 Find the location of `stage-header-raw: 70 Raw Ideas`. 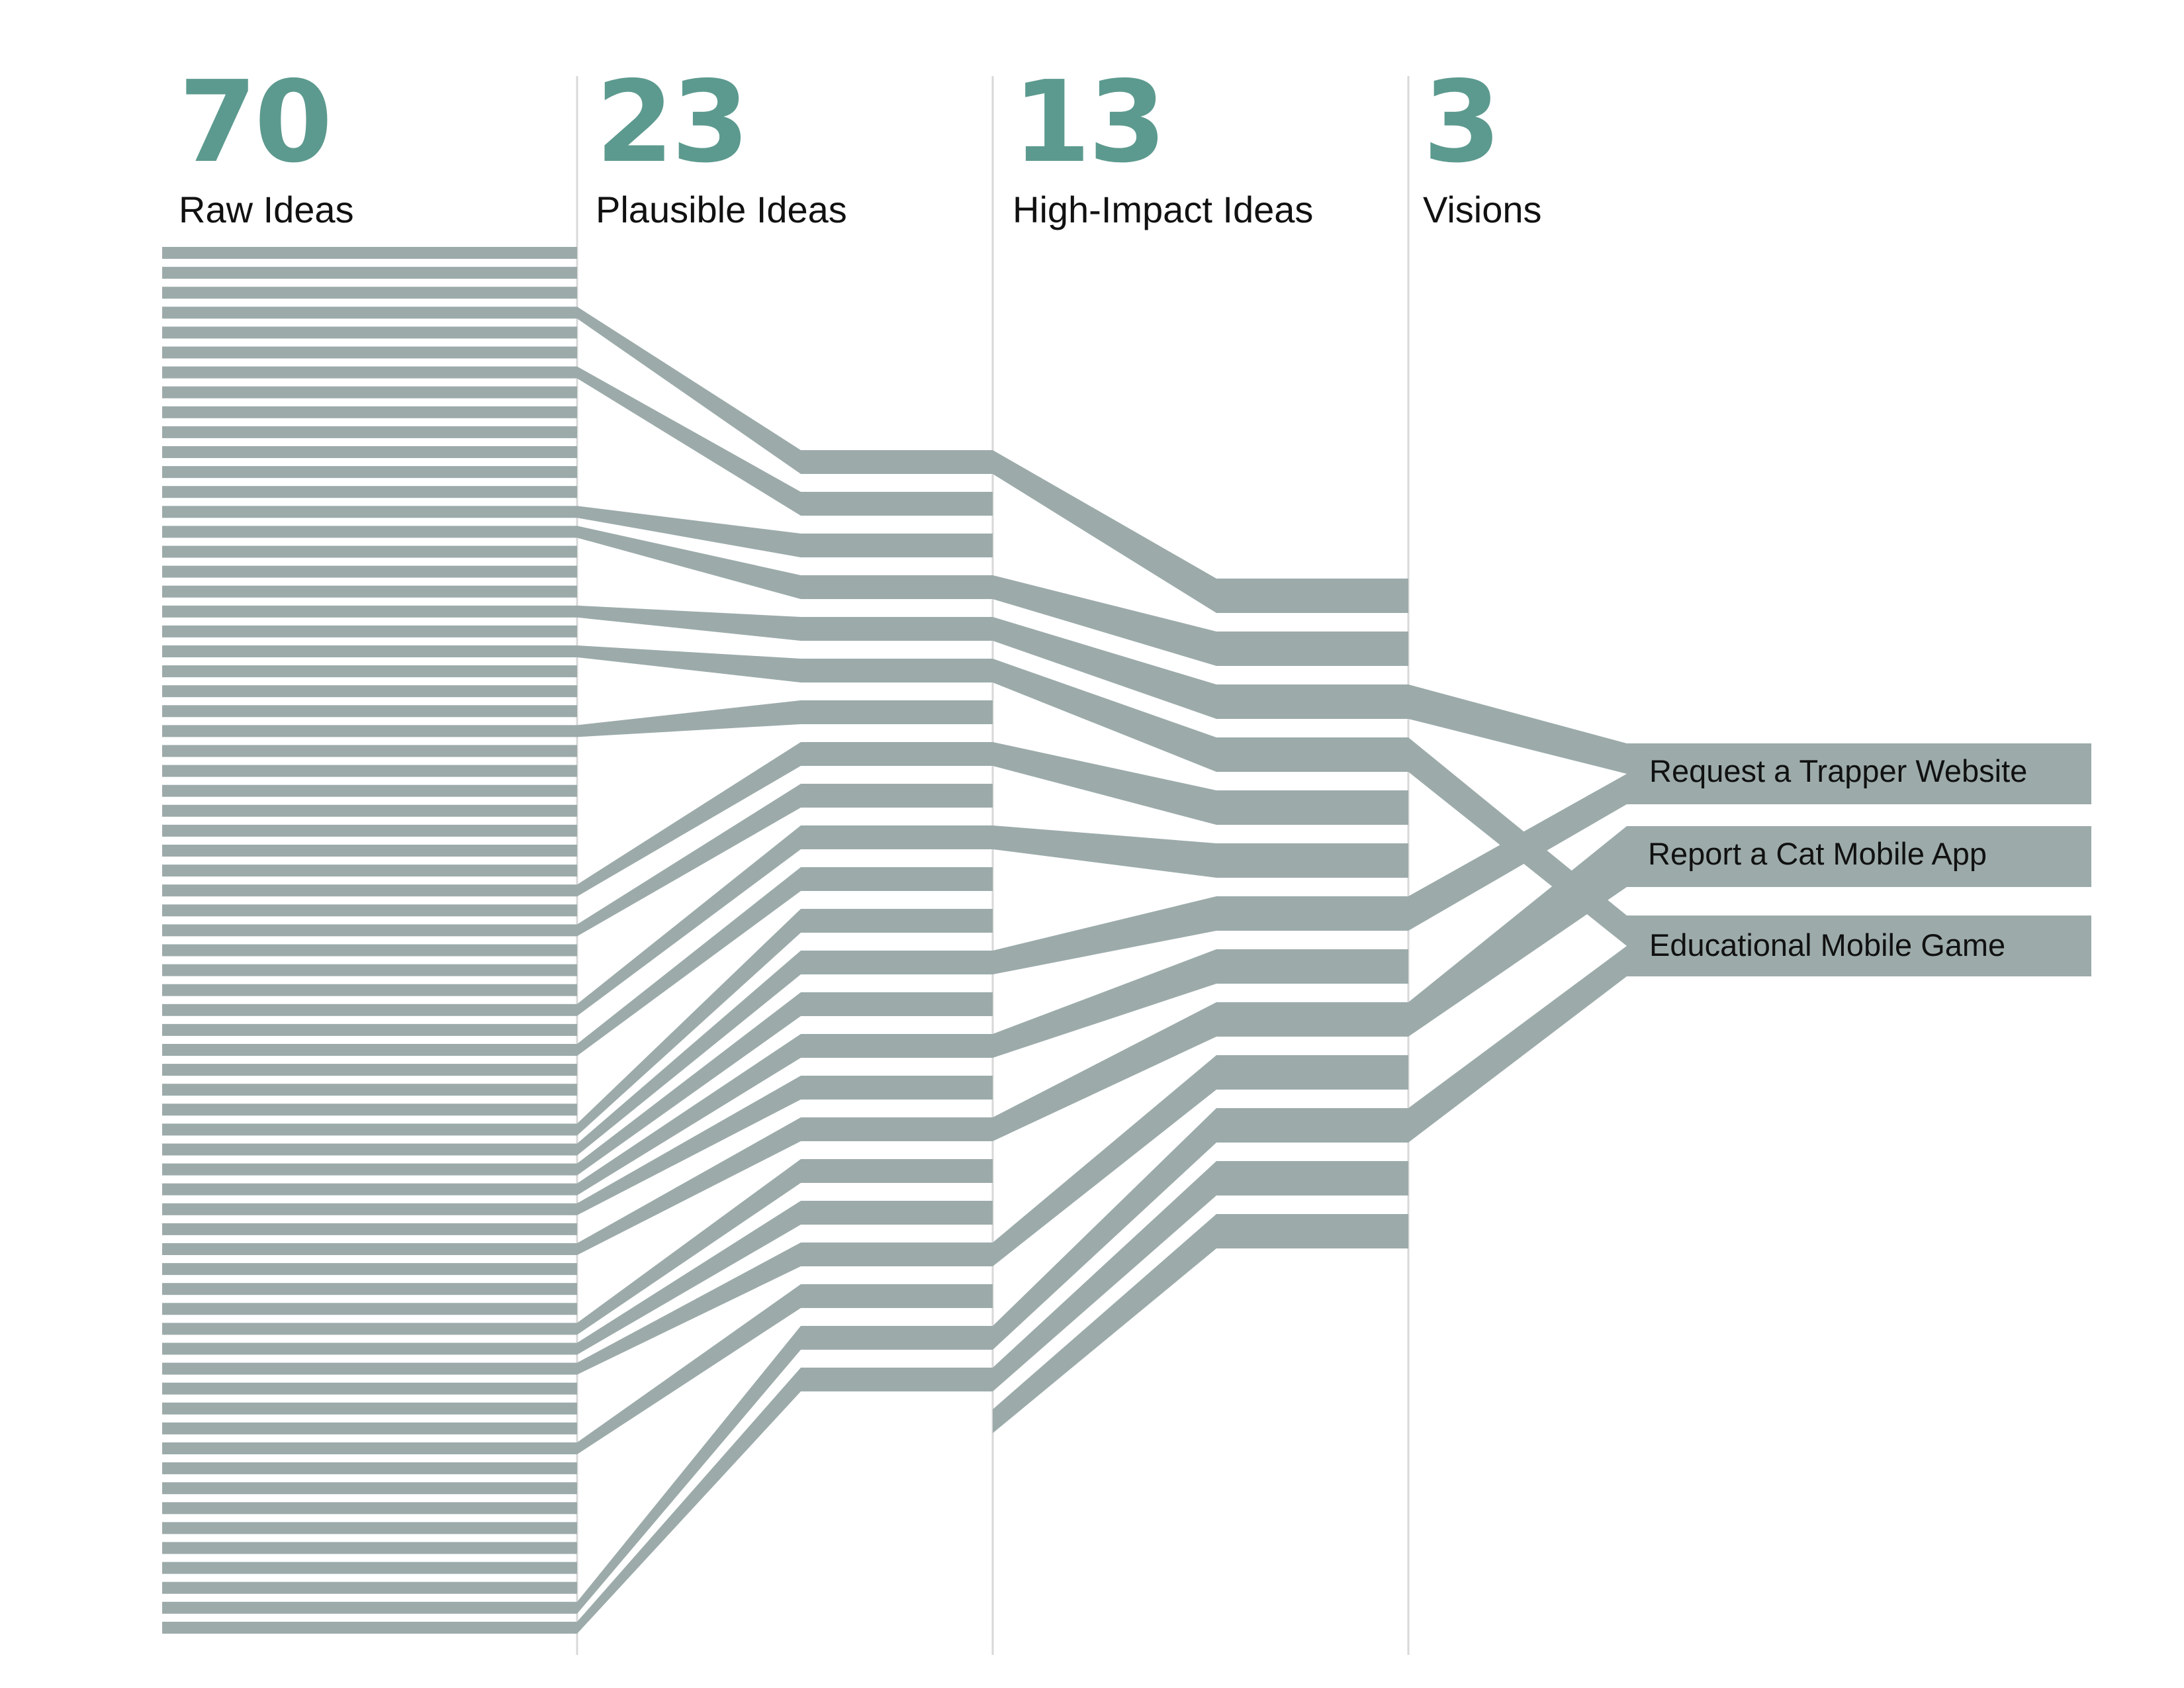

stage-header-raw: 70 Raw Ideas is located at coordinates (266, 148).